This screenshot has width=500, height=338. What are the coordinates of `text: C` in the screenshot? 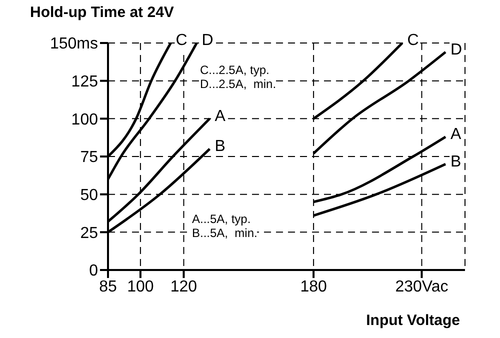 It's located at (413, 41).